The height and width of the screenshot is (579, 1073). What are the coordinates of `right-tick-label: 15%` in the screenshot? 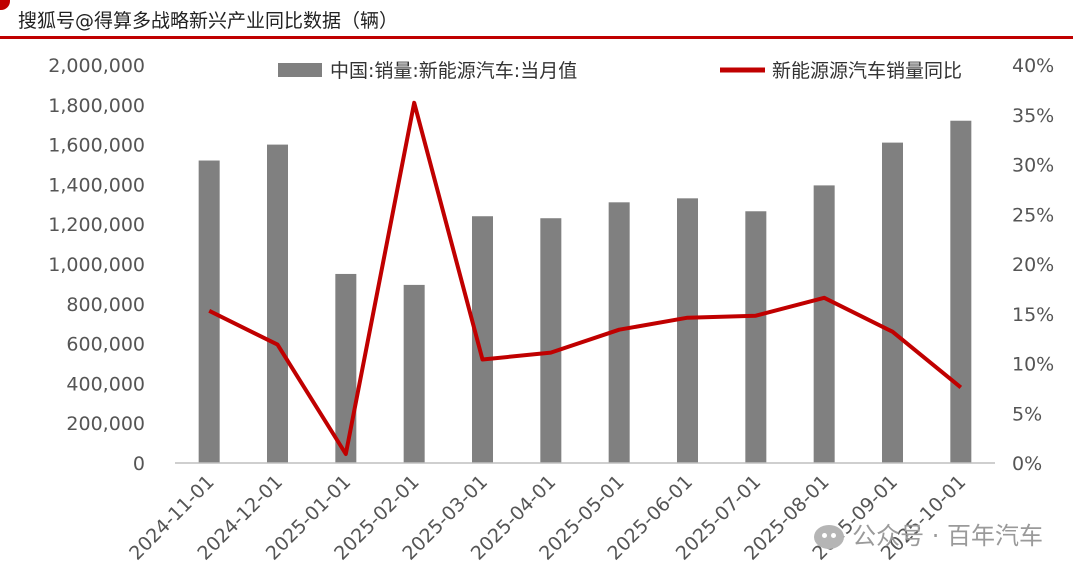 It's located at (1033, 315).